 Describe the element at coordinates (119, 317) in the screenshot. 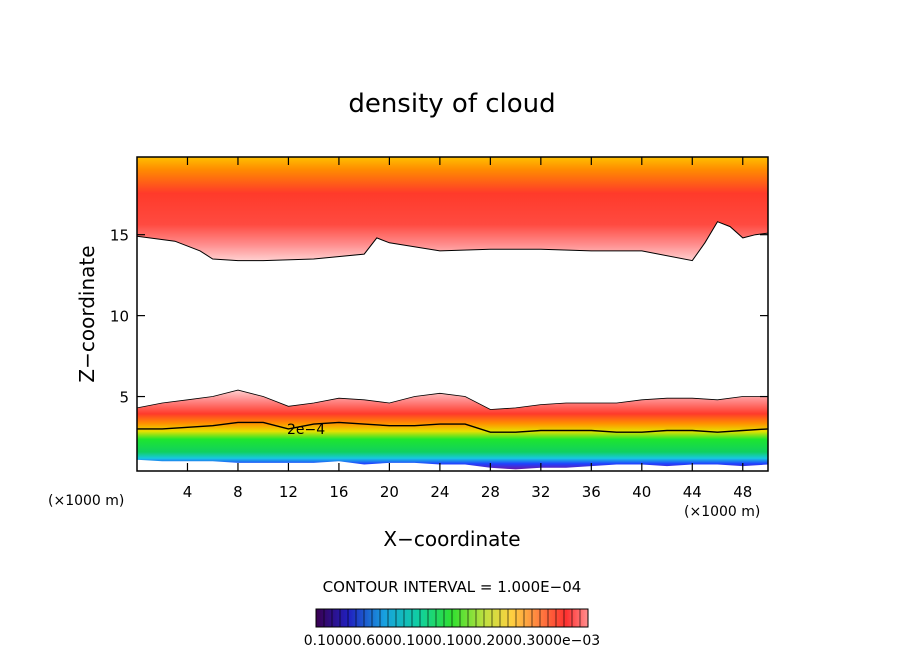

I see `y-tick-label: 10` at that location.